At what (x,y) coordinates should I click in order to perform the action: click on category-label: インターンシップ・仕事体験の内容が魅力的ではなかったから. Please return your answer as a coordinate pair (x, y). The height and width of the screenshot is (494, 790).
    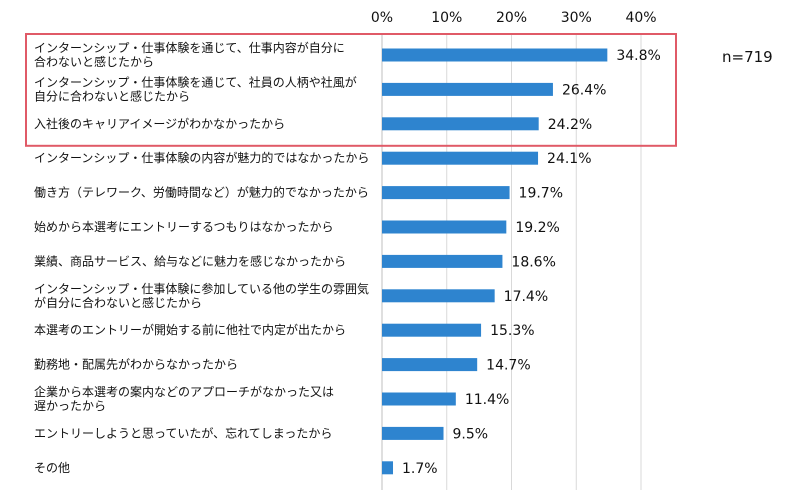
    Looking at the image, I should click on (201, 157).